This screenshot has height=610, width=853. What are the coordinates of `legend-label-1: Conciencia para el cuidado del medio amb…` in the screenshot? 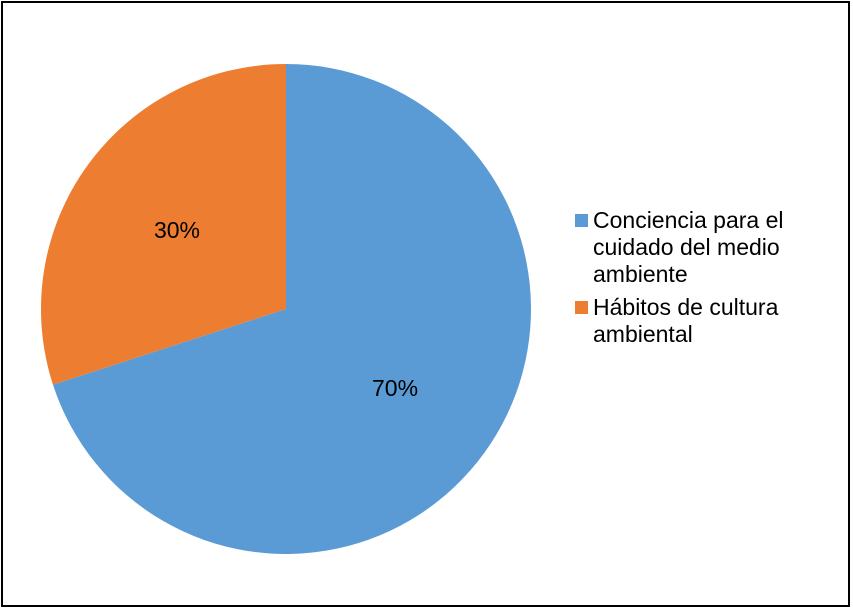 It's located at (688, 247).